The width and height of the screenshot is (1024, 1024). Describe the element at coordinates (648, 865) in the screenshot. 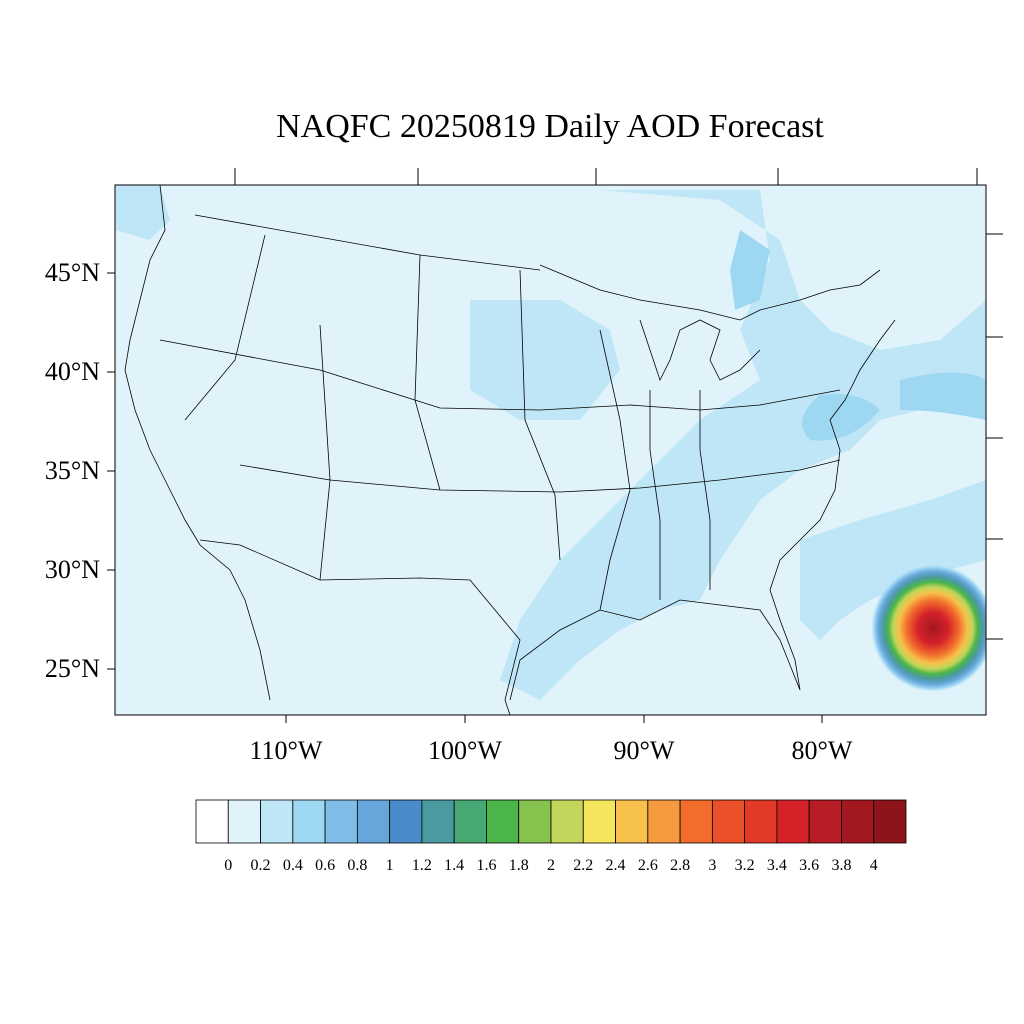

I see `colorbar-label: 2.6` at that location.